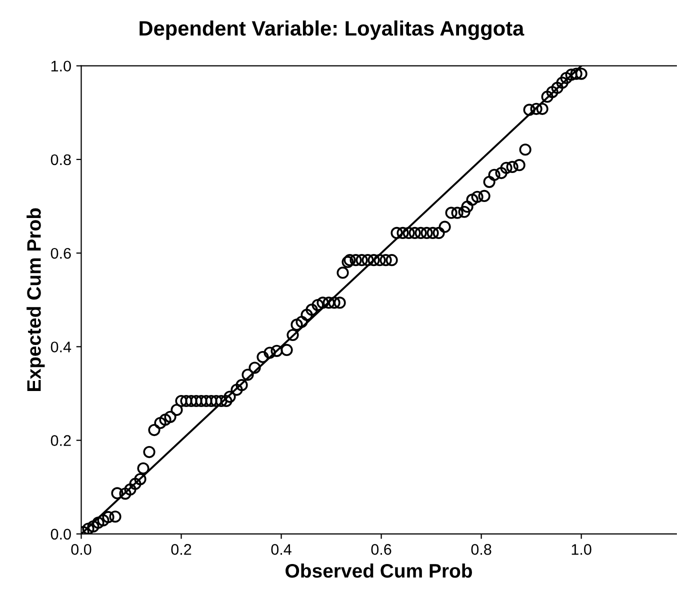  Describe the element at coordinates (60, 440) in the screenshot. I see `y-tick-label: 0.2` at that location.